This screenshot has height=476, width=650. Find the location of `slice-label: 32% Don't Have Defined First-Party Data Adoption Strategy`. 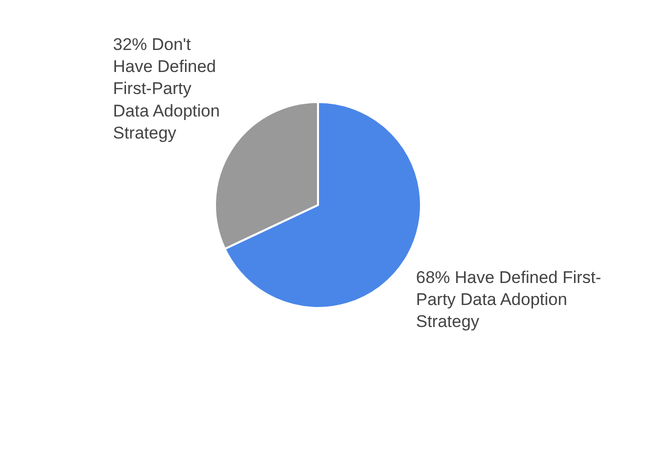

slice-label: 32% Don't Have Defined First-Party Data Adoption Strategy is located at coordinates (166, 88).